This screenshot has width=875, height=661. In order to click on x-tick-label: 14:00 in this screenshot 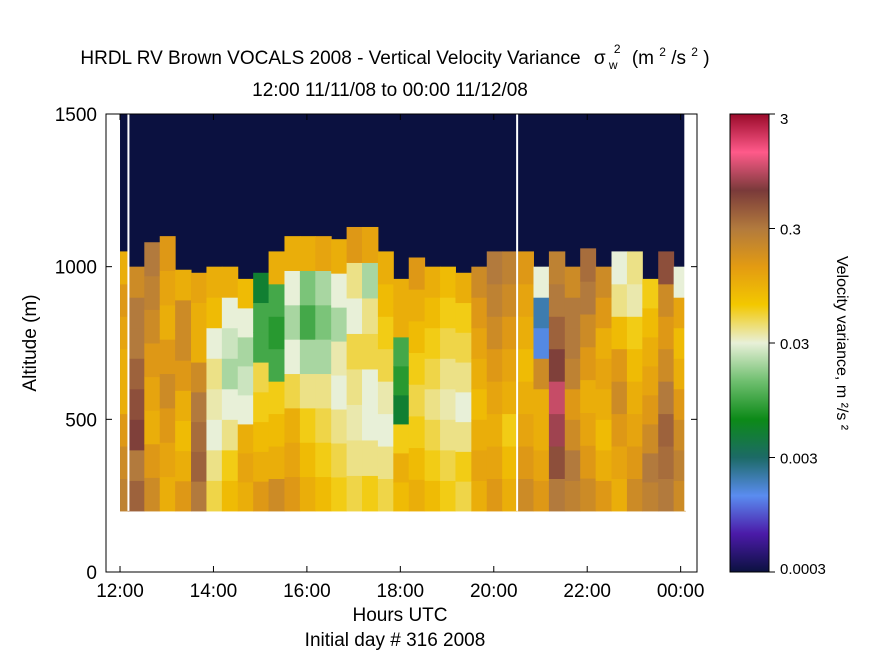, I will do `click(214, 591)`.